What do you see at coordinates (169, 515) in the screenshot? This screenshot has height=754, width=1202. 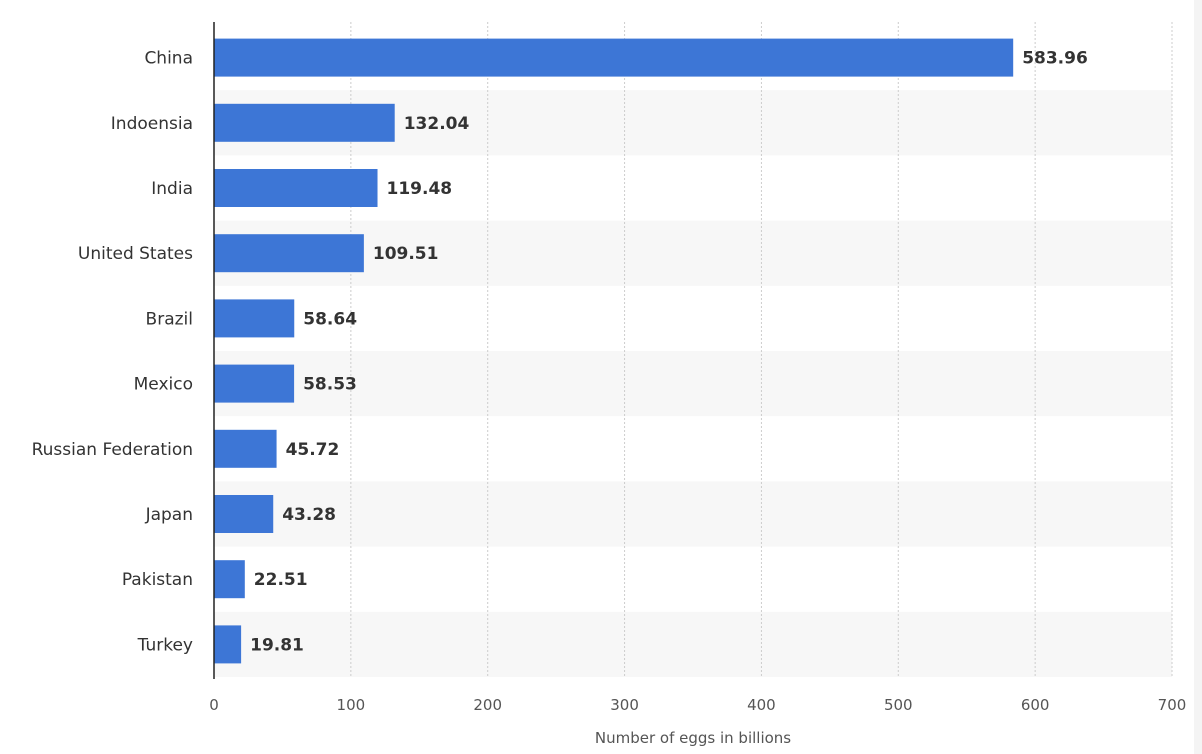 I see `category-label: Japan` at bounding box center [169, 515].